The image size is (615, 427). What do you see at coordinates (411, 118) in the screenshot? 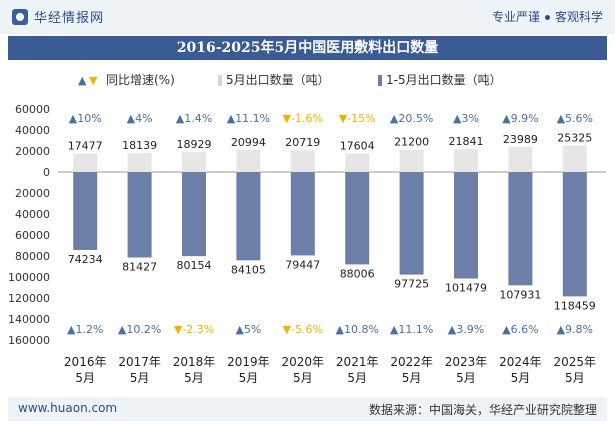
I see `monthly-growth-label: ▲20.5%` at bounding box center [411, 118].